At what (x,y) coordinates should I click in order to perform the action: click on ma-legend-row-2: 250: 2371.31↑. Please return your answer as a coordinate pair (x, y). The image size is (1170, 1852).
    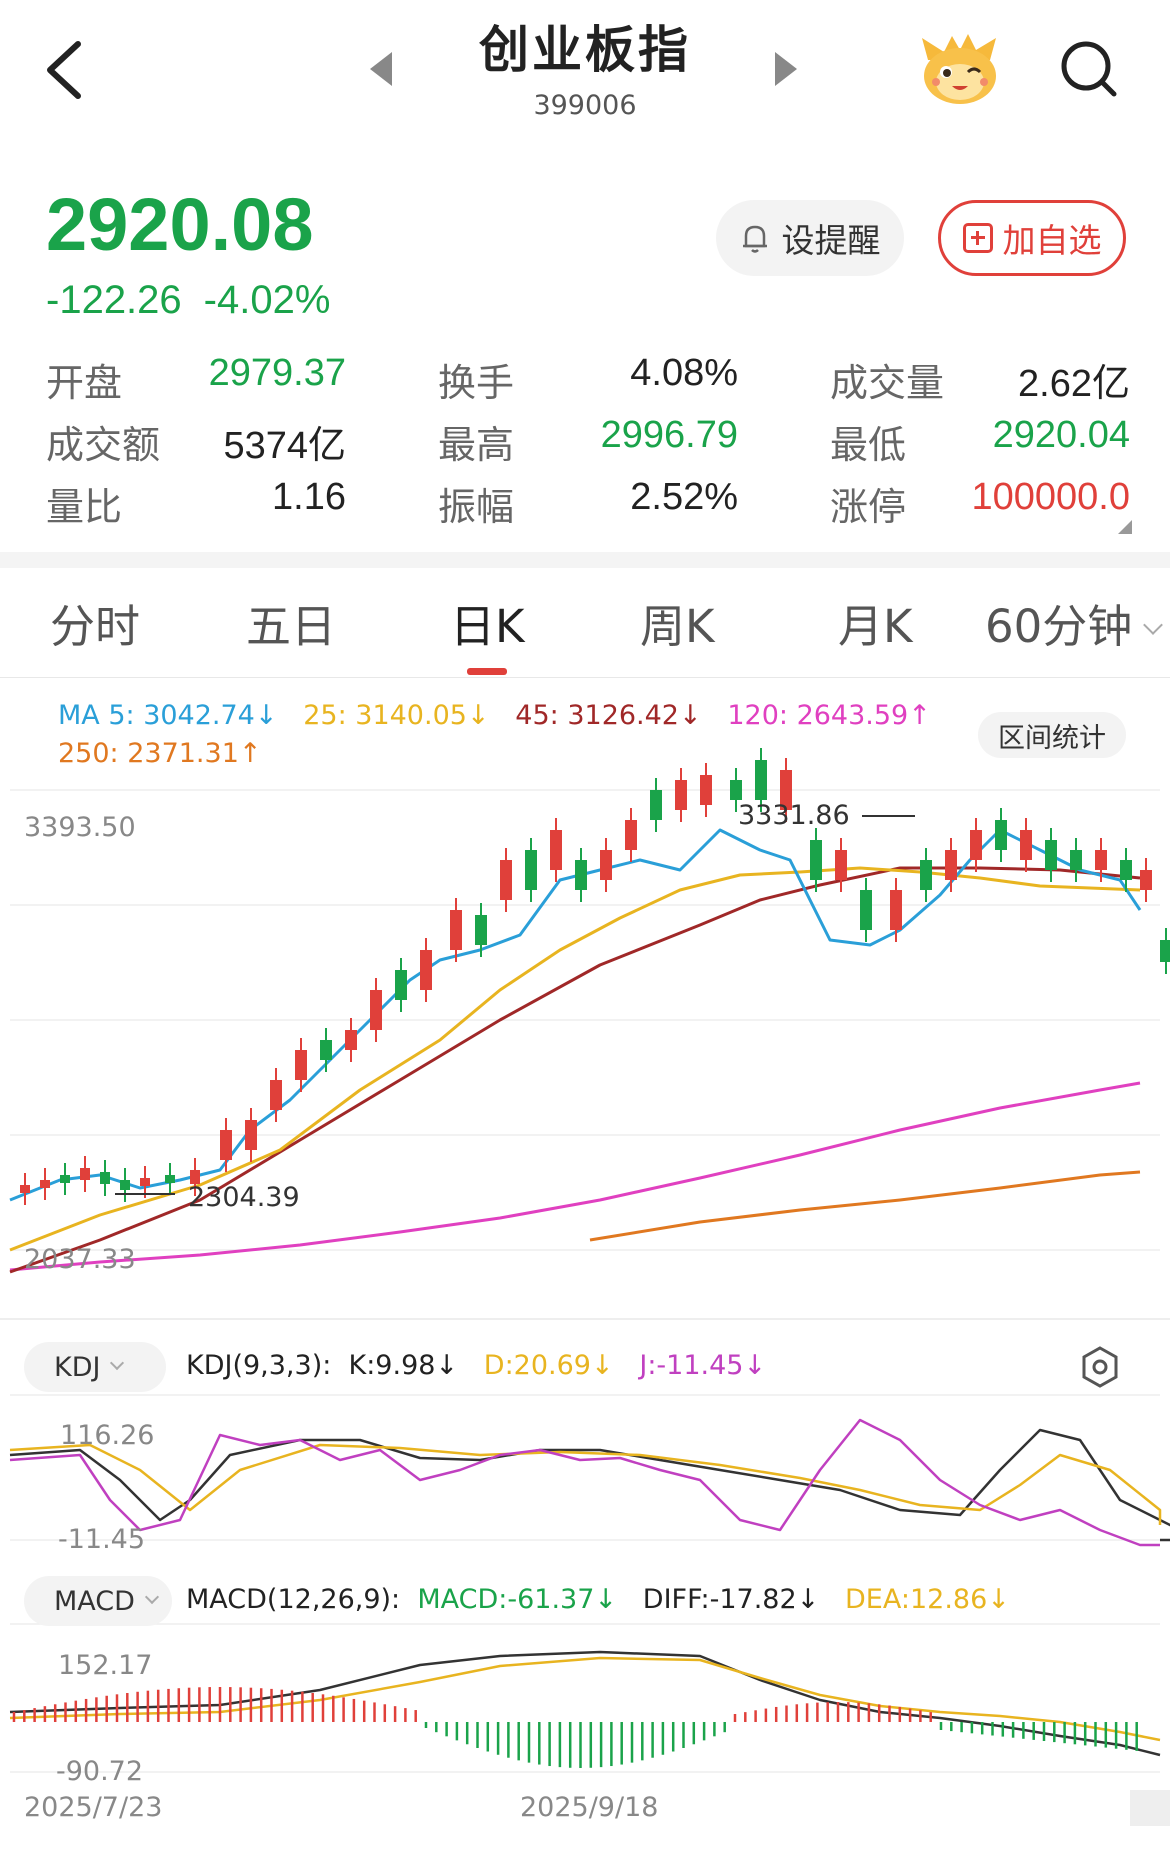
    Looking at the image, I should click on (160, 753).